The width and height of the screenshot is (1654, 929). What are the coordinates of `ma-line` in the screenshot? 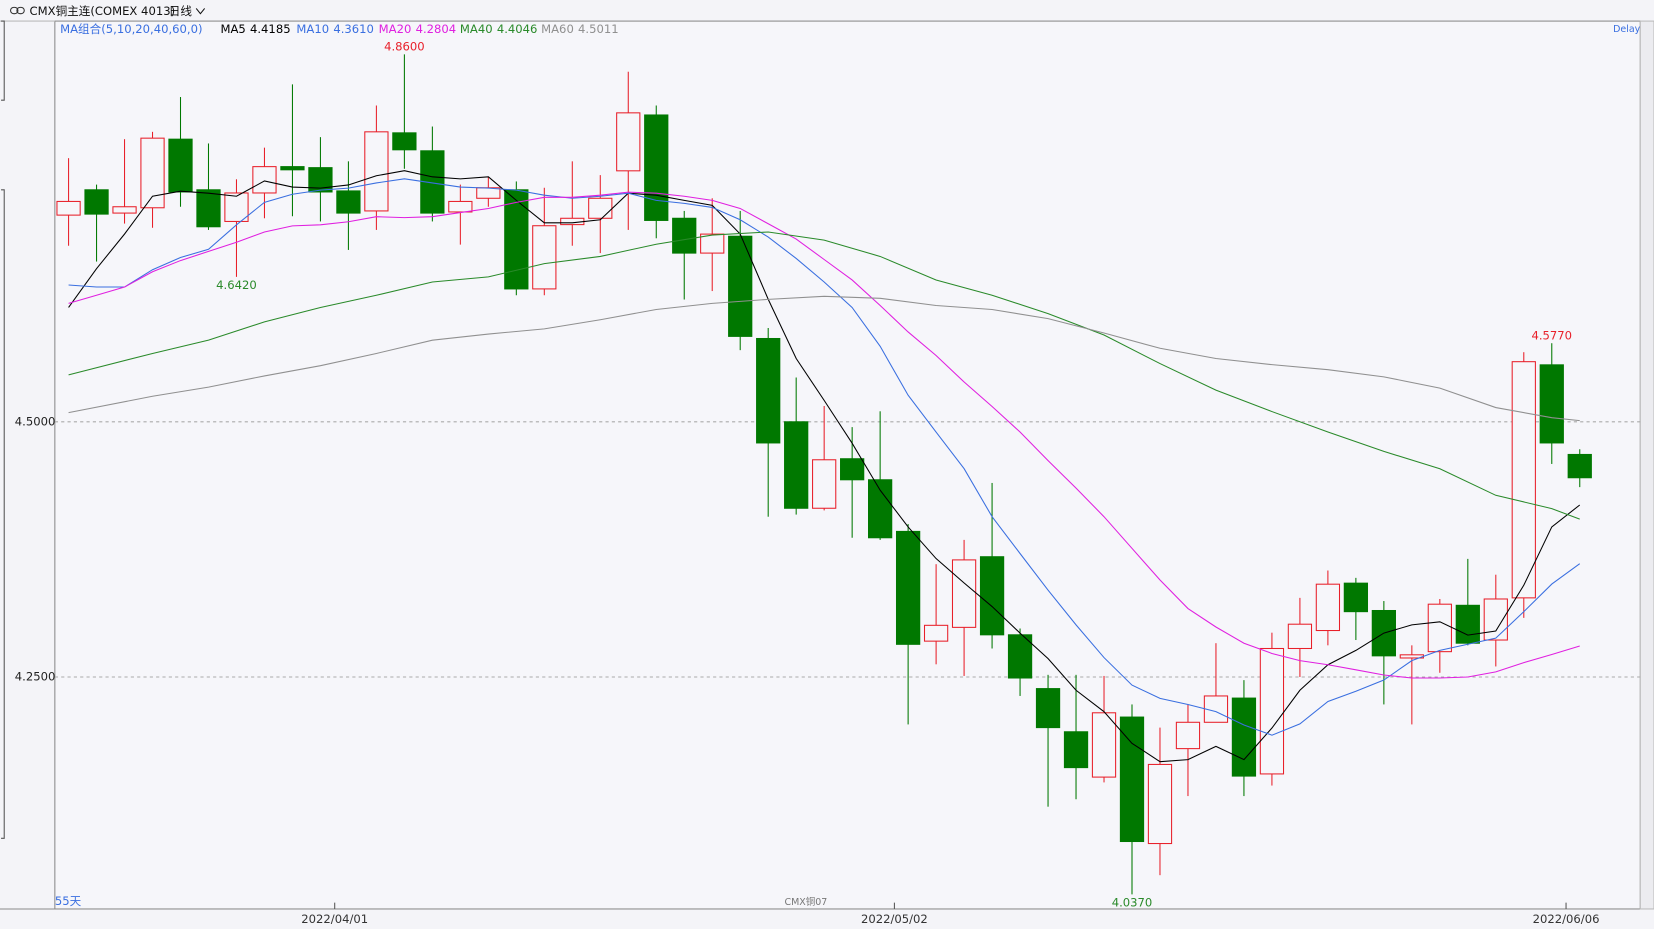 It's located at (824, 358).